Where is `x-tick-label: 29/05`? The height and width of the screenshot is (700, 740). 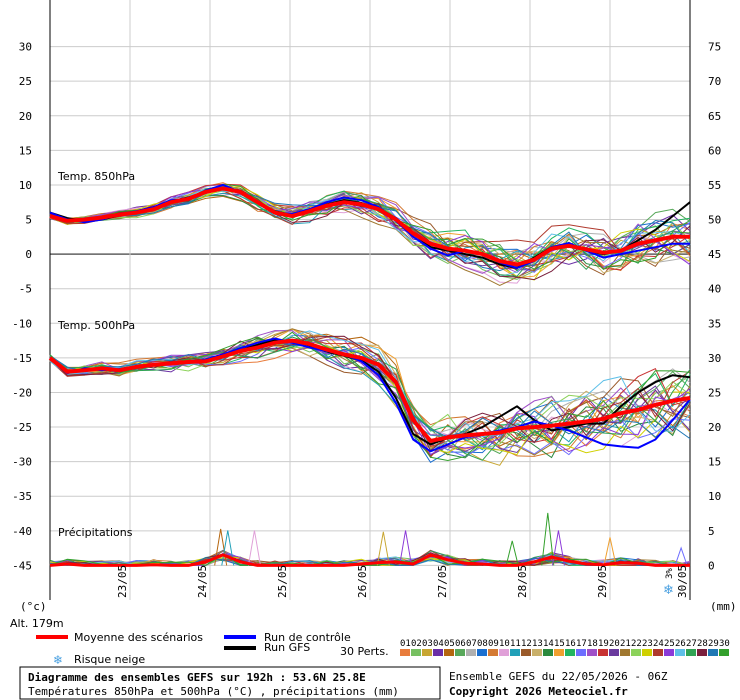 x-tick-label: 29/05 is located at coordinates (602, 581).